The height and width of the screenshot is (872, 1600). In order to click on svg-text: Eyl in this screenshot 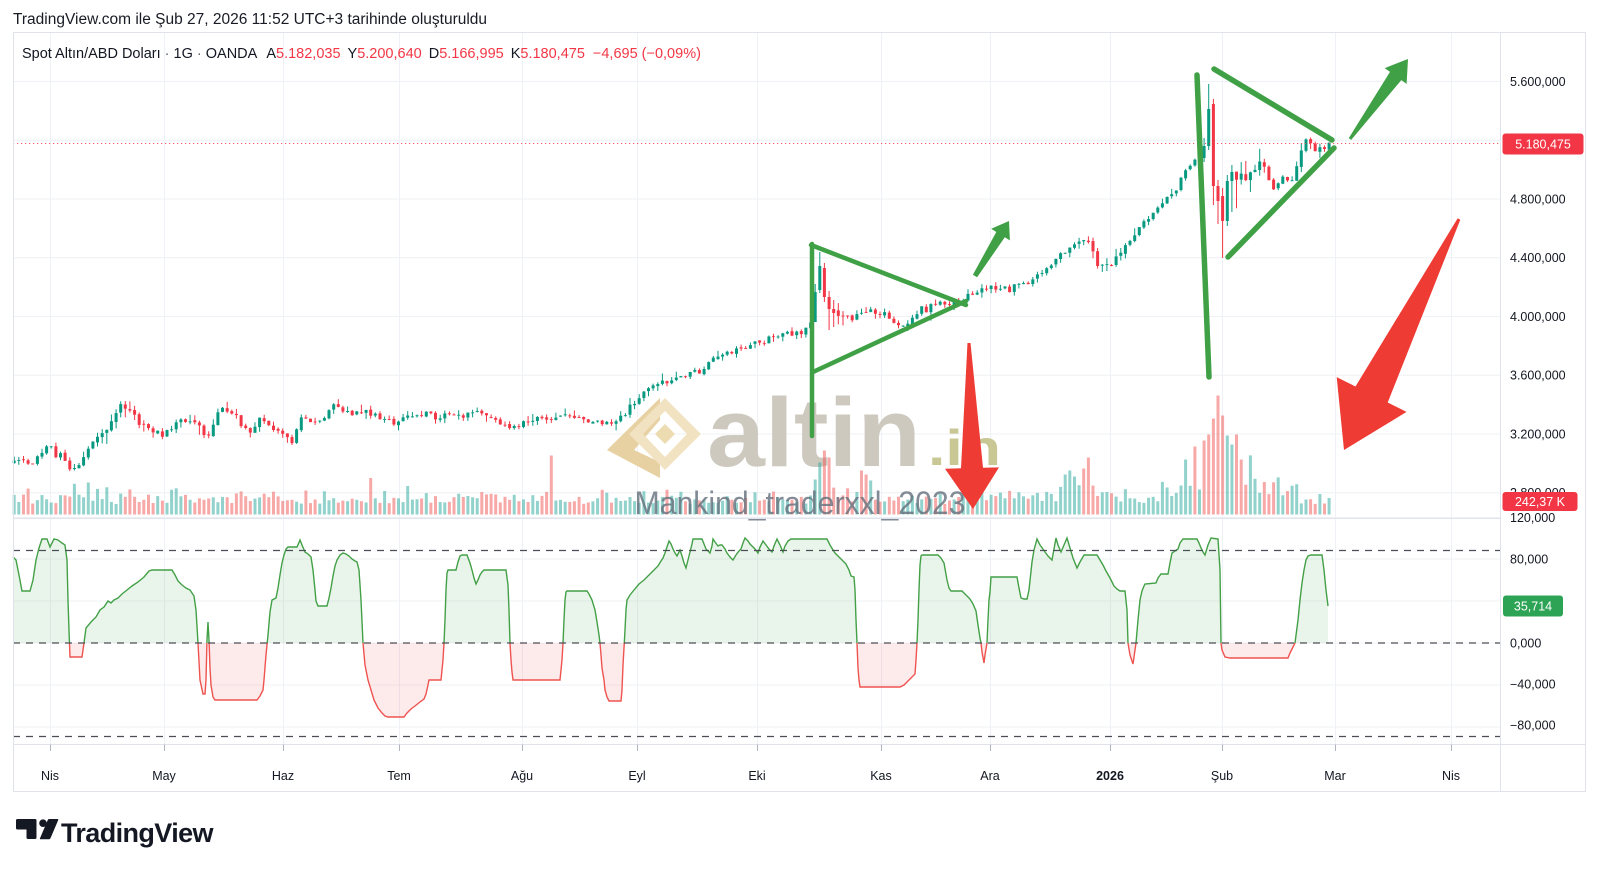, I will do `click(636, 776)`.